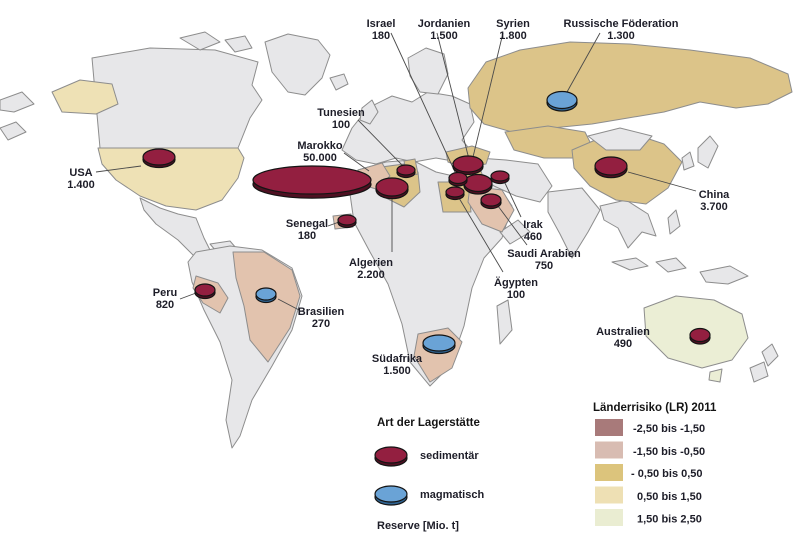 The height and width of the screenshot is (556, 810). I want to click on country-label-irak: Irak 460, so click(533, 231).